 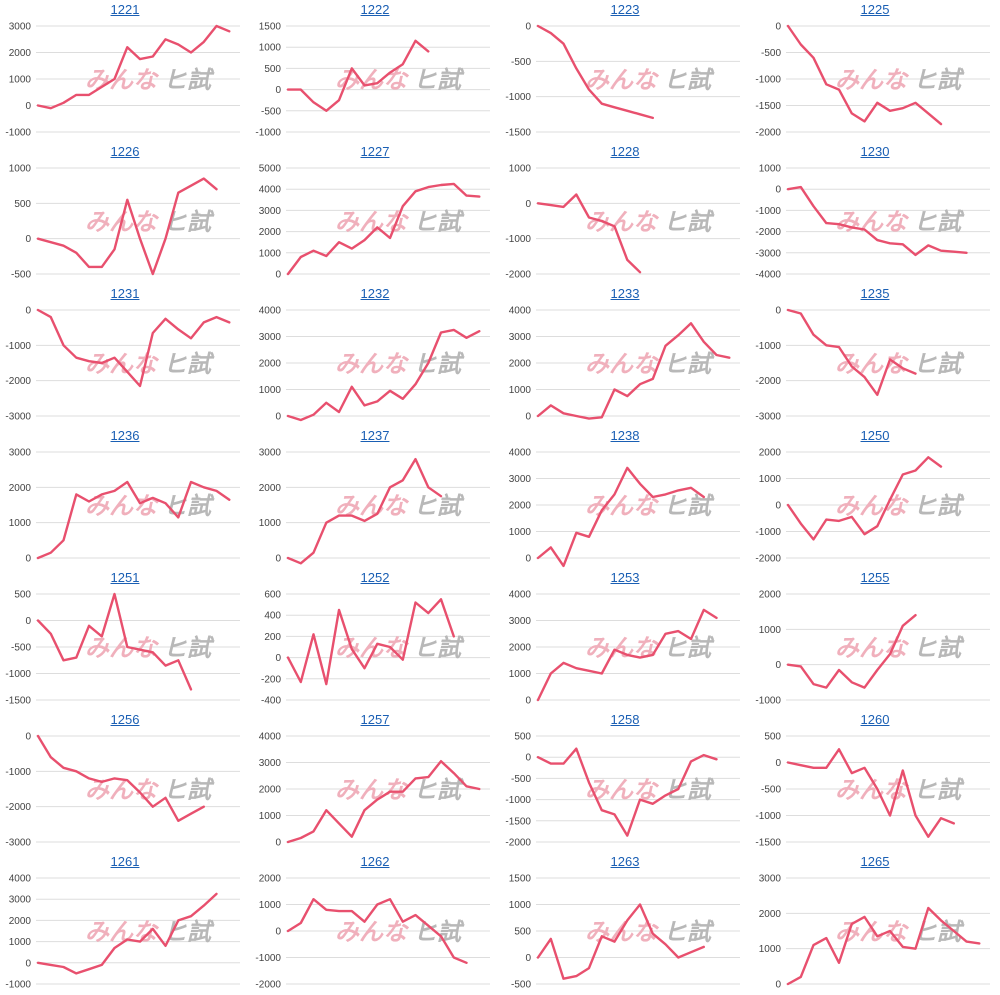 What do you see at coordinates (375, 293) in the screenshot?
I see `chart-title-link: 1232` at bounding box center [375, 293].